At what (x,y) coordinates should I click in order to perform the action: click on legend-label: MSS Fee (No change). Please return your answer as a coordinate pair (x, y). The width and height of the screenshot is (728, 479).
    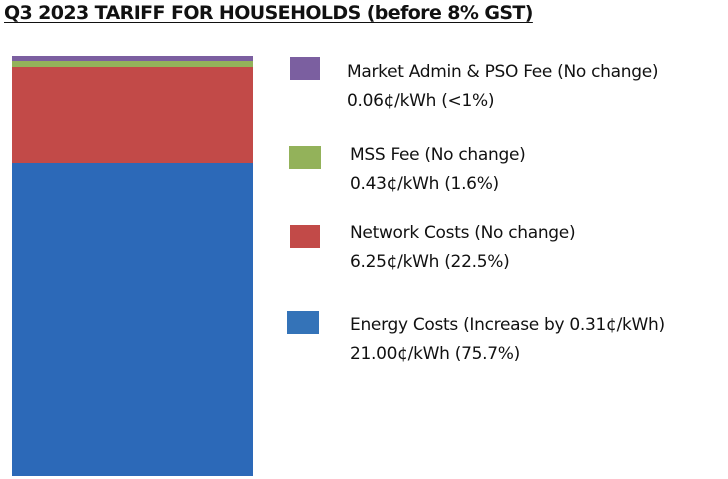
    Looking at the image, I should click on (438, 155).